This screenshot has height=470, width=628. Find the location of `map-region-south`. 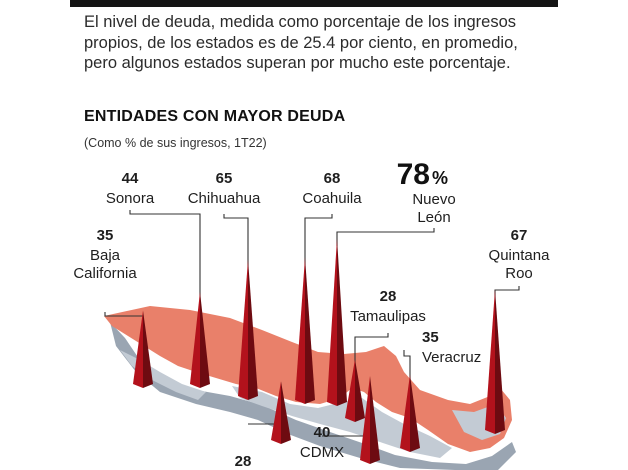

map-region-south is located at coordinates (342, 422).